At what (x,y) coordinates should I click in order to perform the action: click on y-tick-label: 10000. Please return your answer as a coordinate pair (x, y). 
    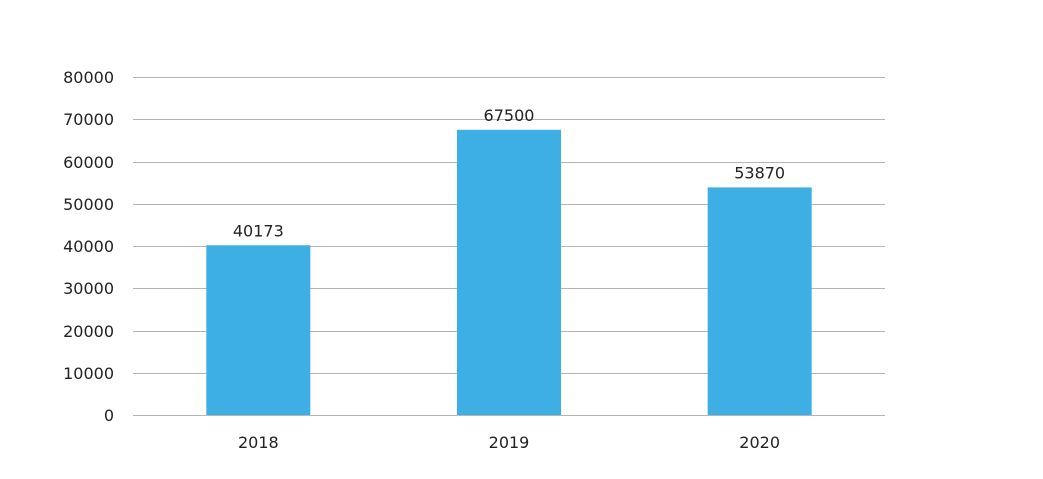
    Looking at the image, I should click on (88, 373).